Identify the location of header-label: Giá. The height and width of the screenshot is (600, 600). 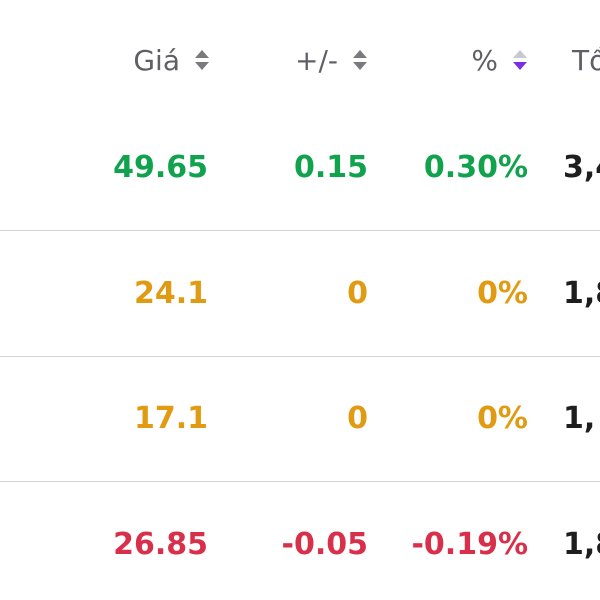
(156, 60).